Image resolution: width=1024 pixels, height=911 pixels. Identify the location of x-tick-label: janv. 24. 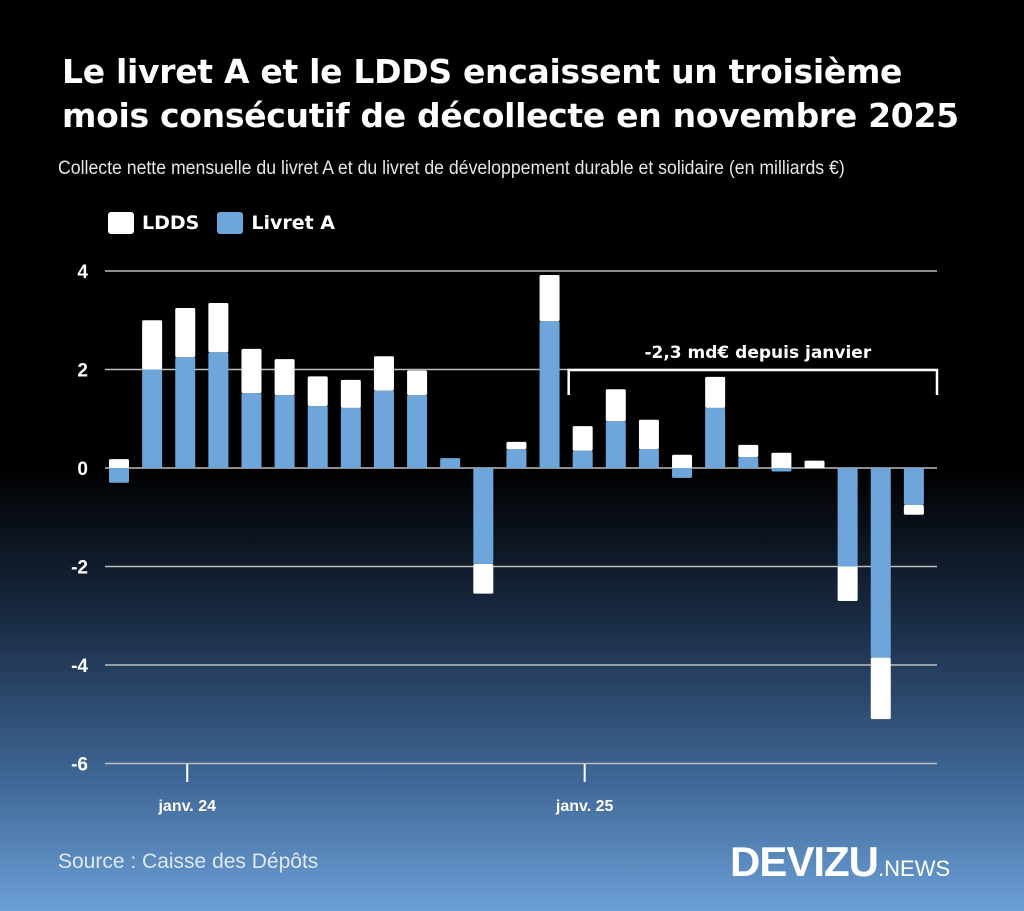
(186, 806).